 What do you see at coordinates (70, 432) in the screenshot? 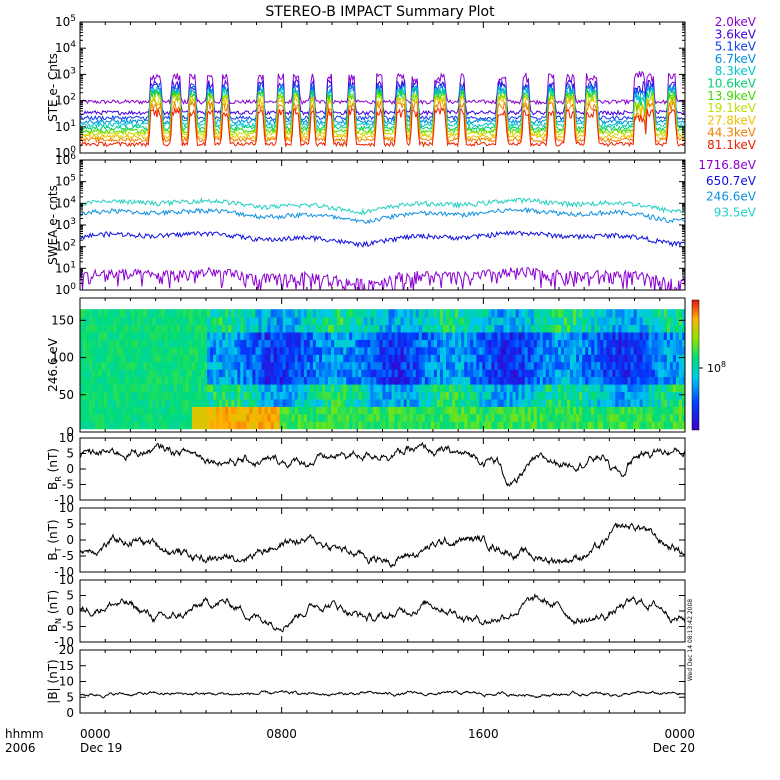
I see `pad-ytick-label: 0` at bounding box center [70, 432].